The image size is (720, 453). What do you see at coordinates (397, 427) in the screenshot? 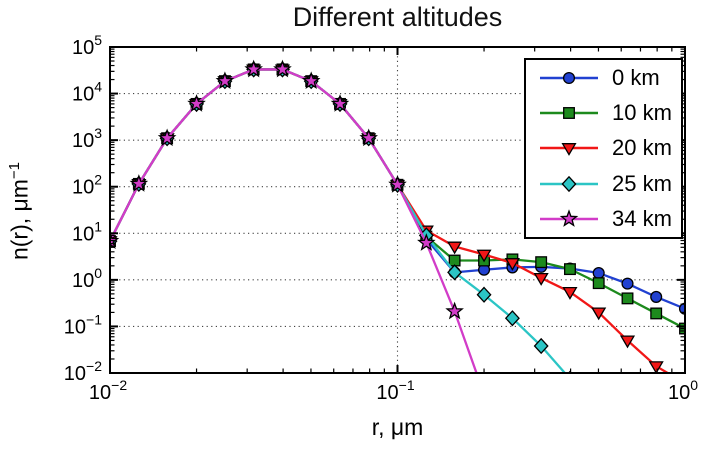
I see `x-axis-label: r, μm` at bounding box center [397, 427].